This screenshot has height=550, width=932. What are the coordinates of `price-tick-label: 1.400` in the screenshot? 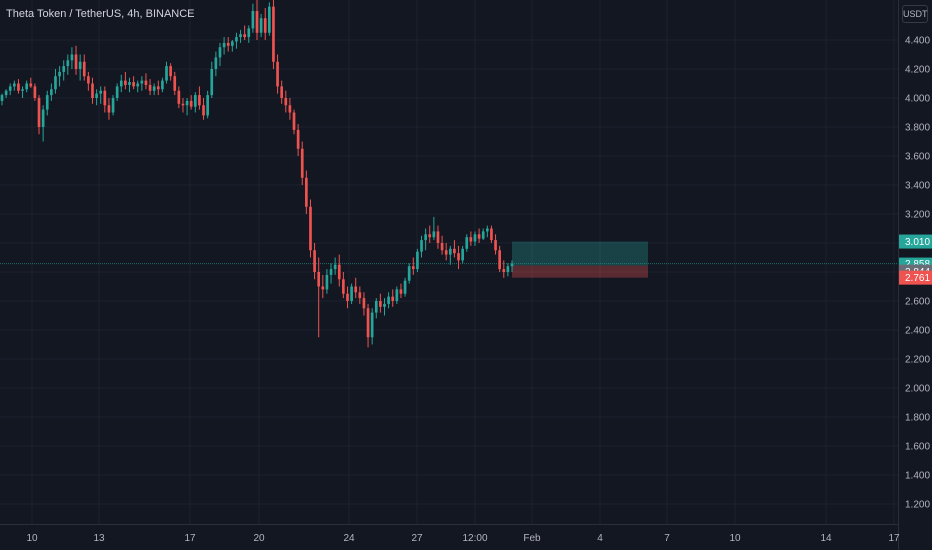 It's located at (917, 476).